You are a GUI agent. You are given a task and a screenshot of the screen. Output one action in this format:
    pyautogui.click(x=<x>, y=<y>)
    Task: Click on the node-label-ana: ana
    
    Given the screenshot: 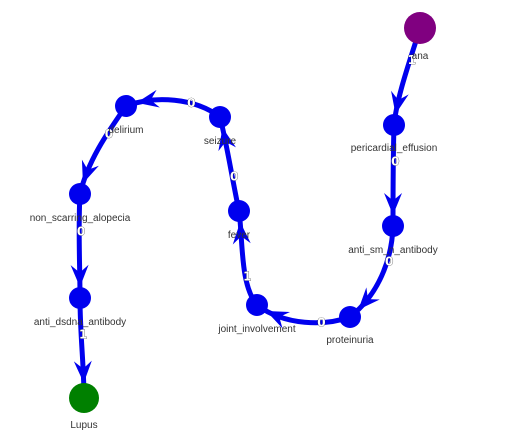 What is the action you would take?
    pyautogui.click(x=420, y=56)
    